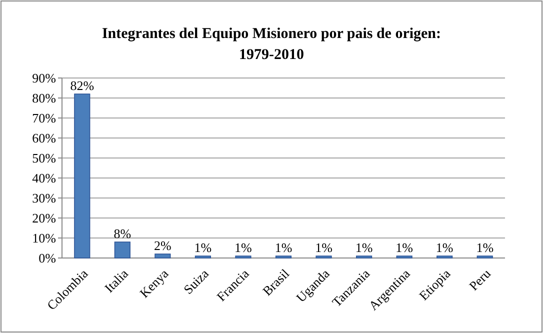 This screenshot has width=543, height=333. Describe the element at coordinates (163, 245) in the screenshot. I see `data-label: 2%` at that location.